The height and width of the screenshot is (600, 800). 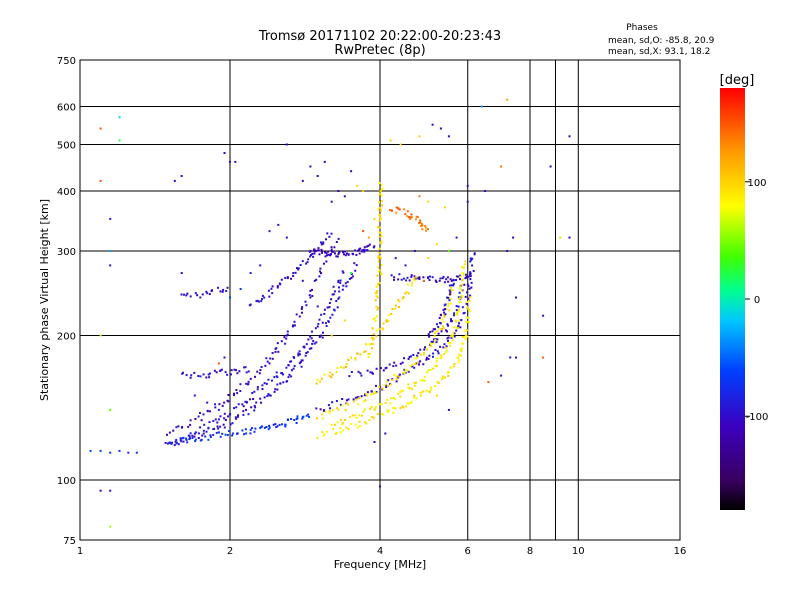 I want to click on x-tick-label: 8, so click(x=530, y=551).